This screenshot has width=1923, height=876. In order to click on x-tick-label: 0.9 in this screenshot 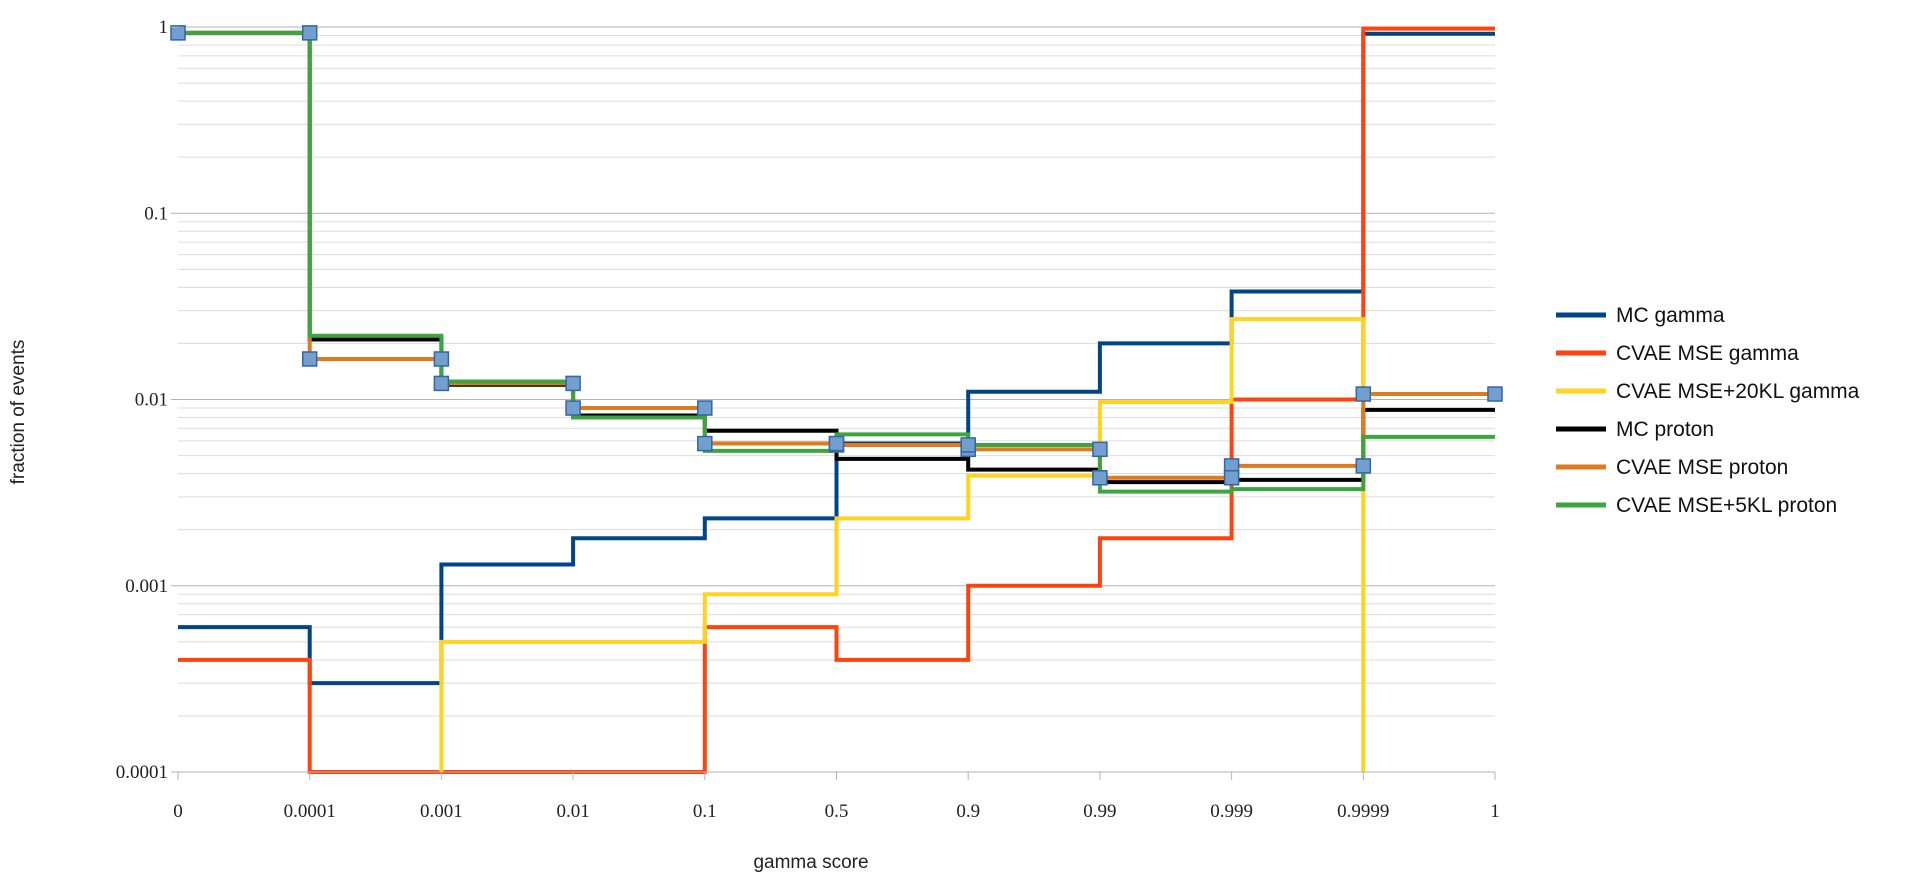, I will do `click(968, 811)`.